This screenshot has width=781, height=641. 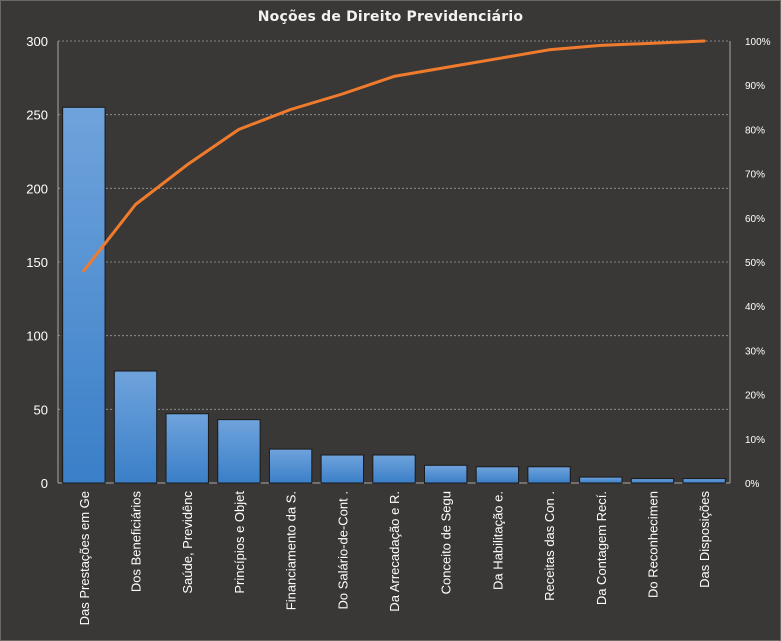 What do you see at coordinates (755, 86) in the screenshot?
I see `y2-tick-label: 90%` at bounding box center [755, 86].